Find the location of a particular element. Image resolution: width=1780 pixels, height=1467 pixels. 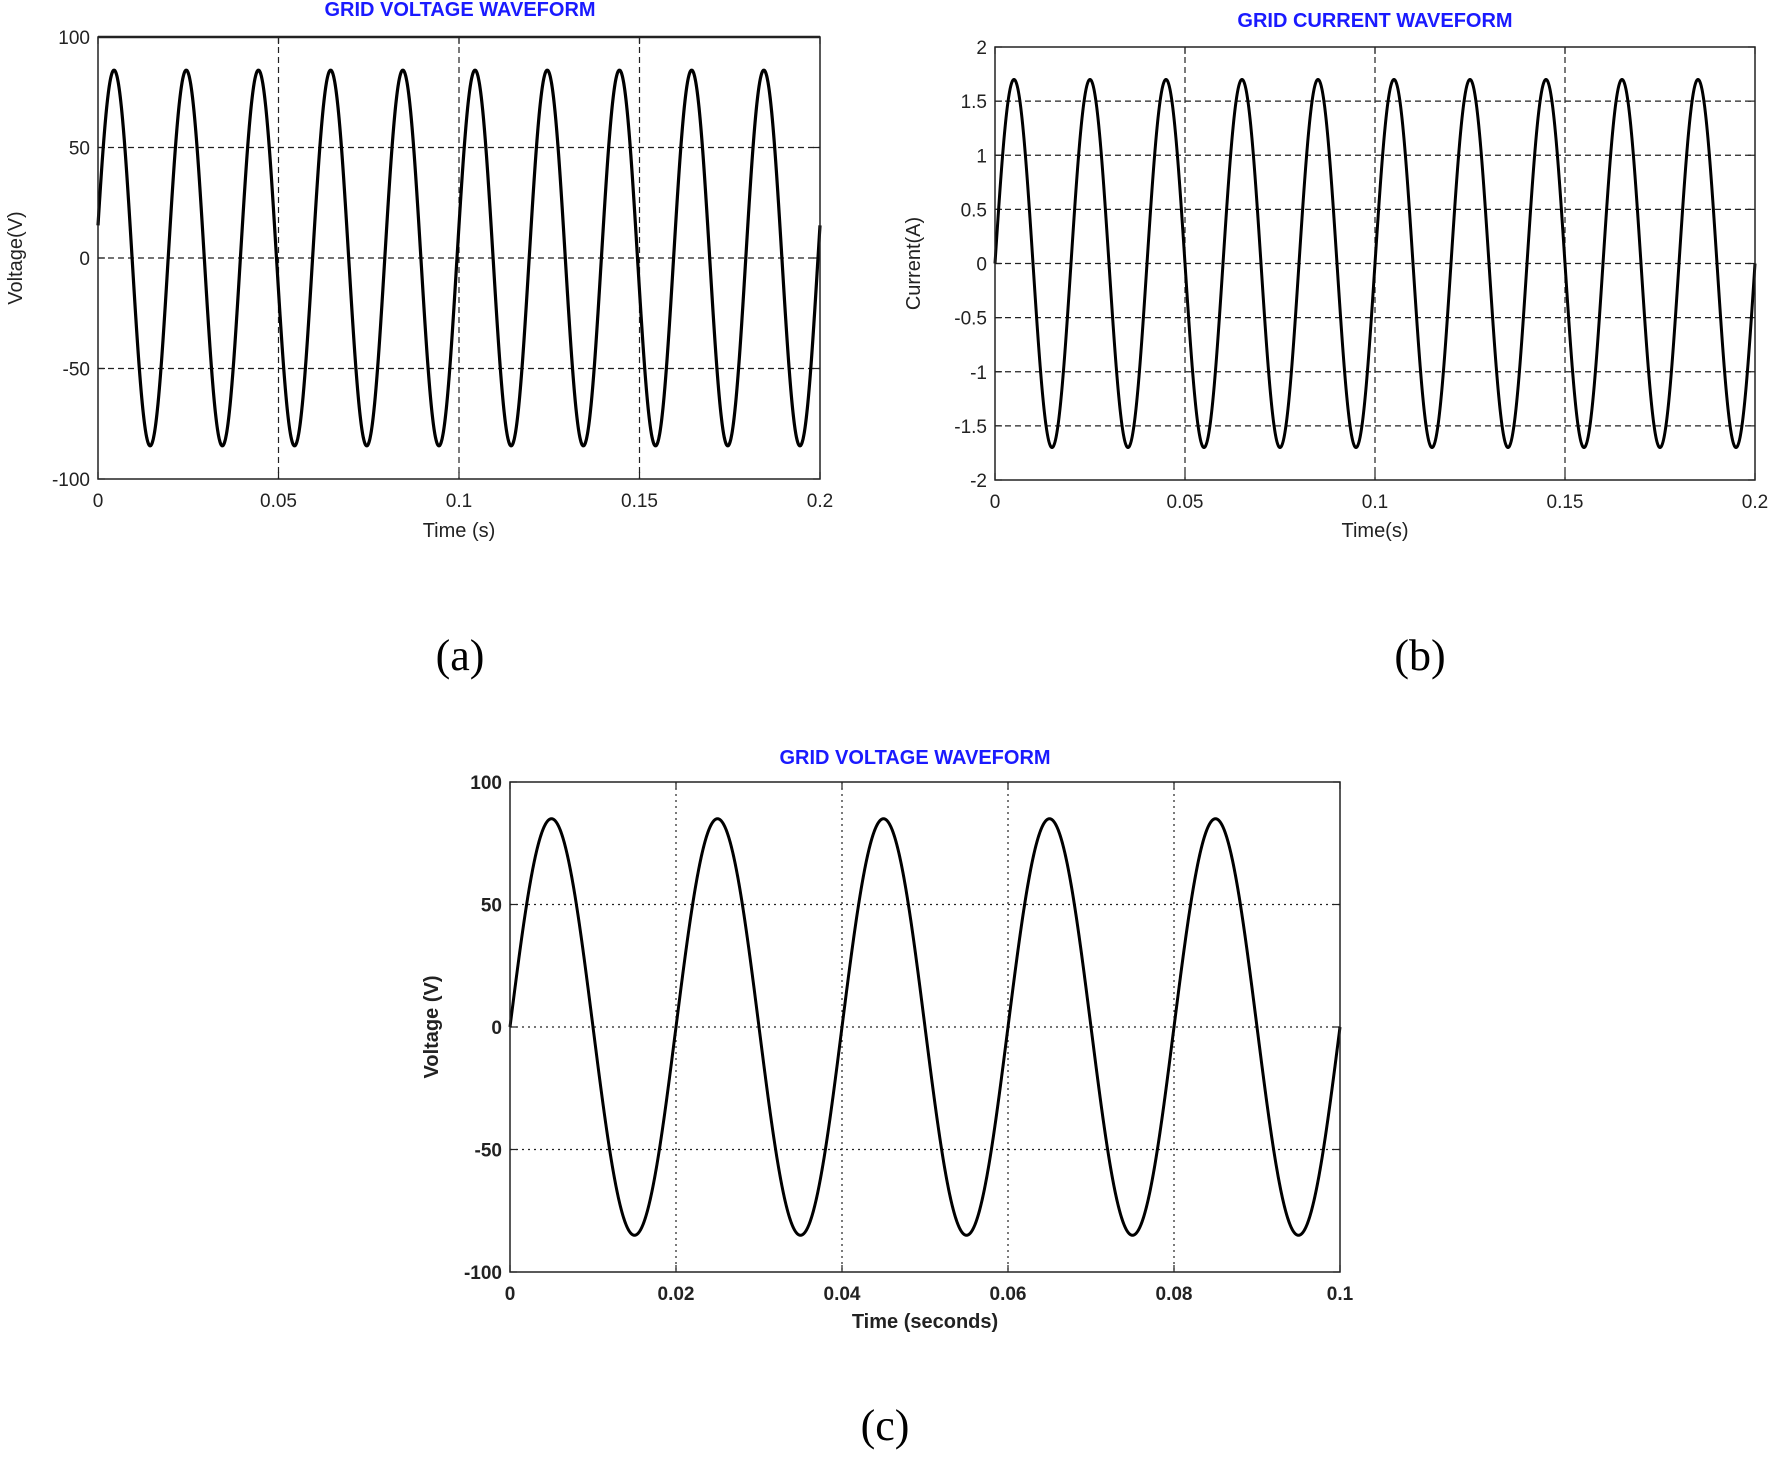

y-axis-label: Voltage(V) is located at coordinates (16, 257).